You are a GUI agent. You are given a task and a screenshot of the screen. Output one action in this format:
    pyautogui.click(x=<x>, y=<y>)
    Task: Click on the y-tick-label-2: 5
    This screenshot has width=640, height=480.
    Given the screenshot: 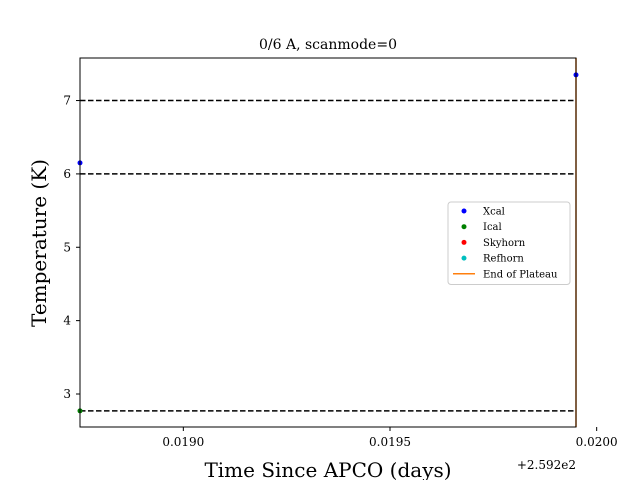 What is the action you would take?
    pyautogui.click(x=67, y=247)
    